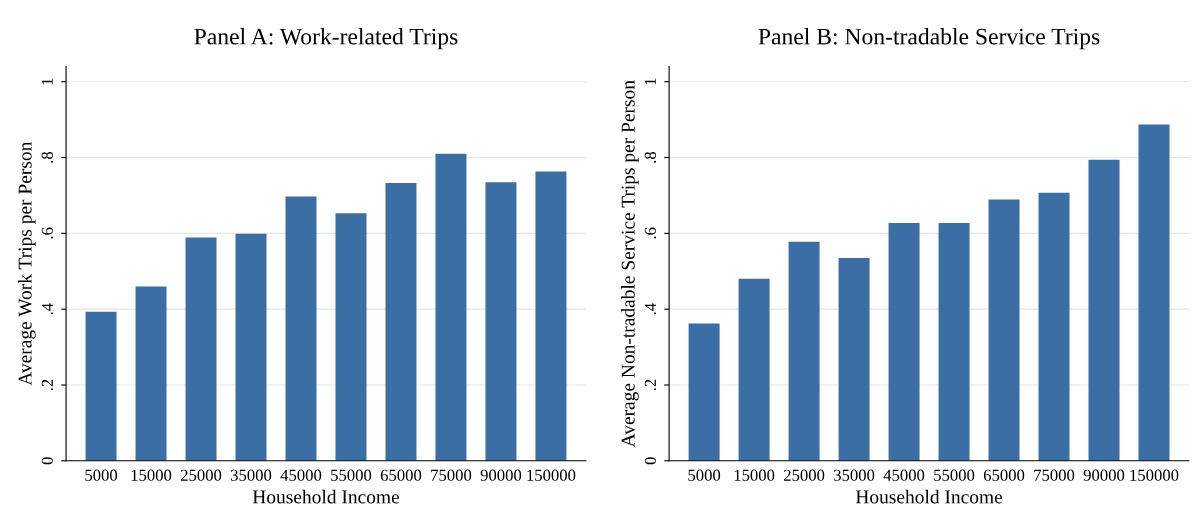 The image size is (1201, 512). What do you see at coordinates (630, 264) in the screenshot?
I see `y-axis-title: Average Non-tradable Service Trips per Person` at bounding box center [630, 264].